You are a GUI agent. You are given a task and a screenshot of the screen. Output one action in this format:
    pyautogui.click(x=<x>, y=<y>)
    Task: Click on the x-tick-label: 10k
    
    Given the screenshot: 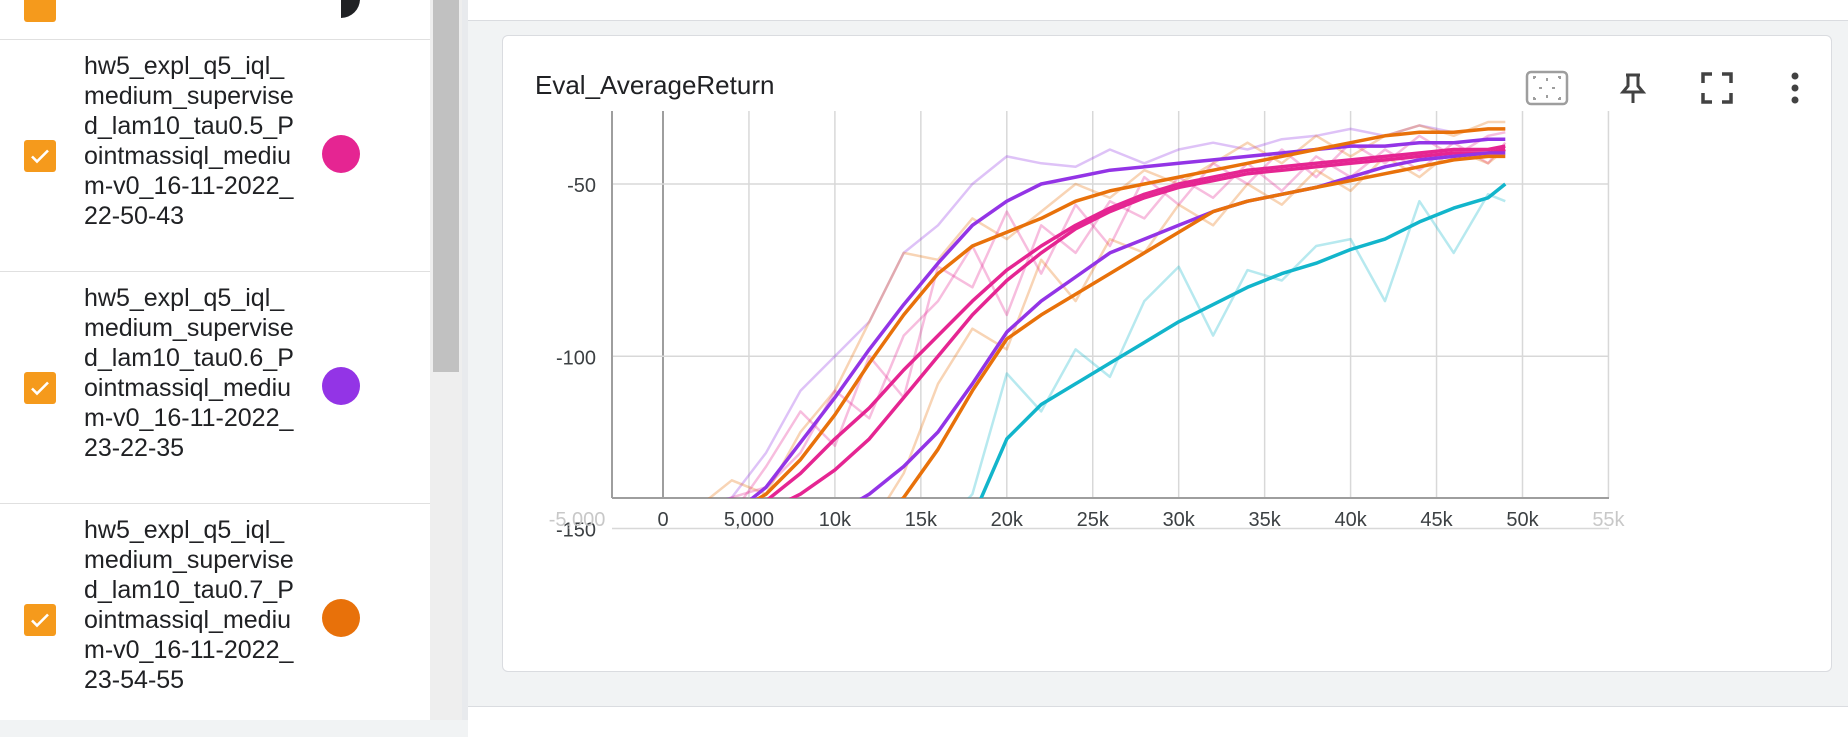 What is the action you would take?
    pyautogui.click(x=835, y=520)
    